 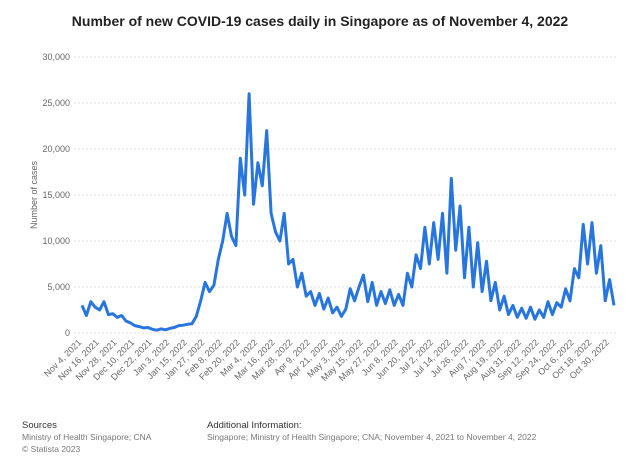 What do you see at coordinates (39, 425) in the screenshot?
I see `sources-title: Sources` at bounding box center [39, 425].